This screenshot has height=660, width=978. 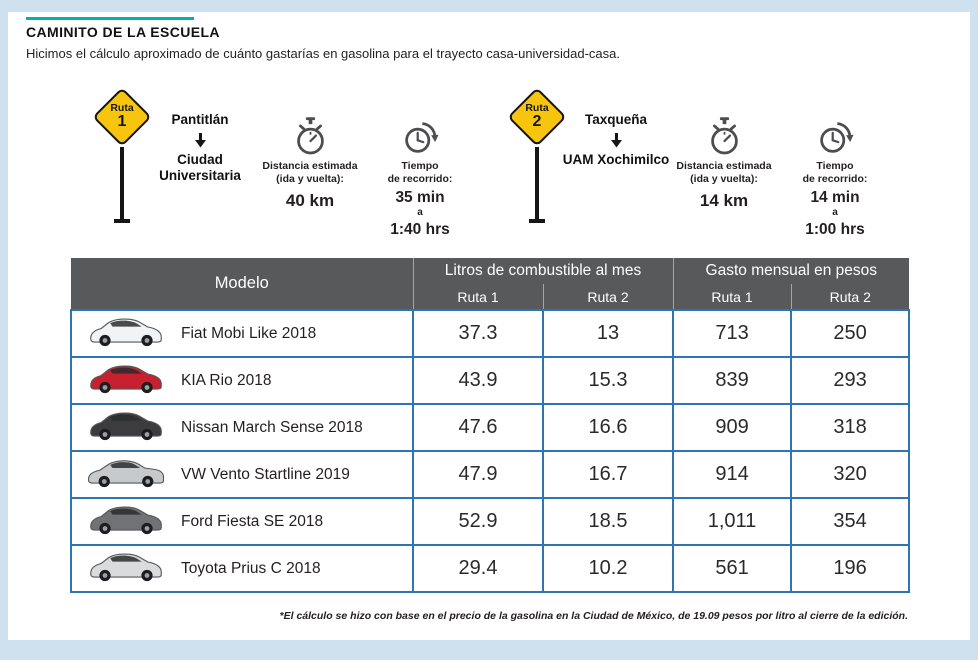 What do you see at coordinates (850, 568) in the screenshot?
I see `gasto-ruta2-value: 196` at bounding box center [850, 568].